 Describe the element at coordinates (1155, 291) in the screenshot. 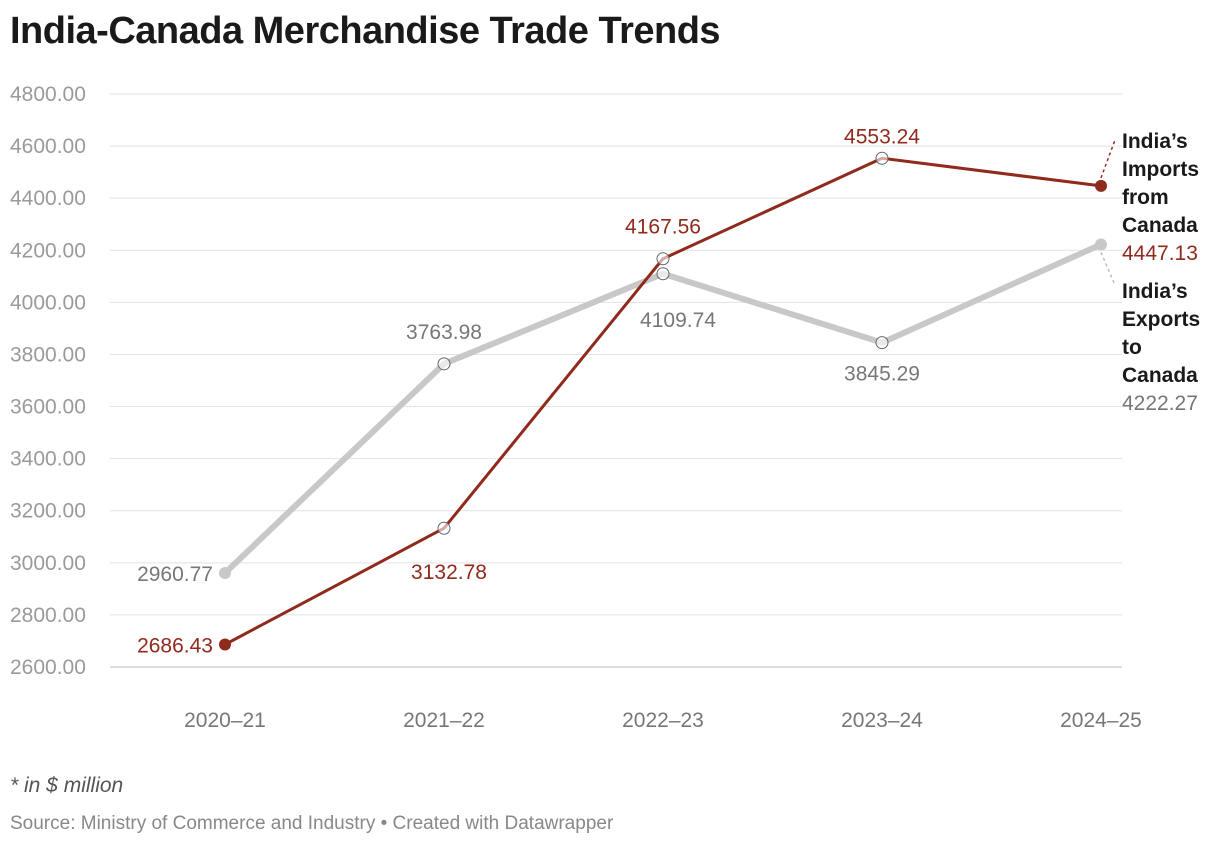

I see `legend-exports-name: India’s` at that location.